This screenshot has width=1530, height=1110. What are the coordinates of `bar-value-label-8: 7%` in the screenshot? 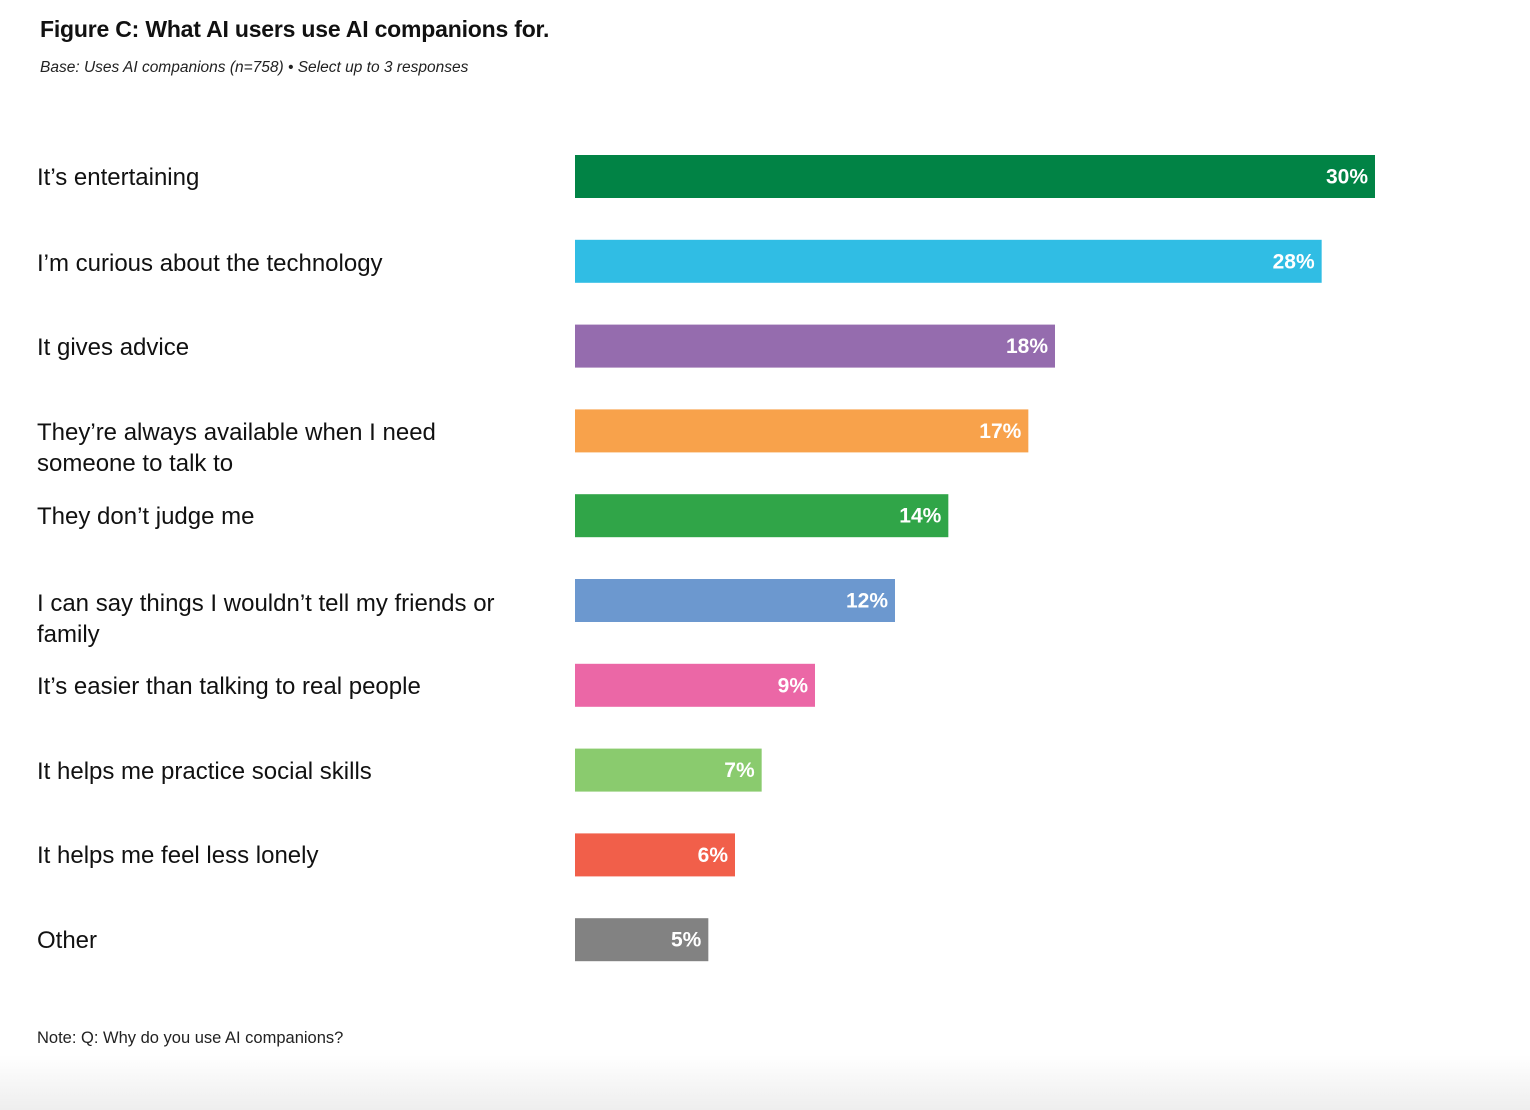 It's located at (739, 770).